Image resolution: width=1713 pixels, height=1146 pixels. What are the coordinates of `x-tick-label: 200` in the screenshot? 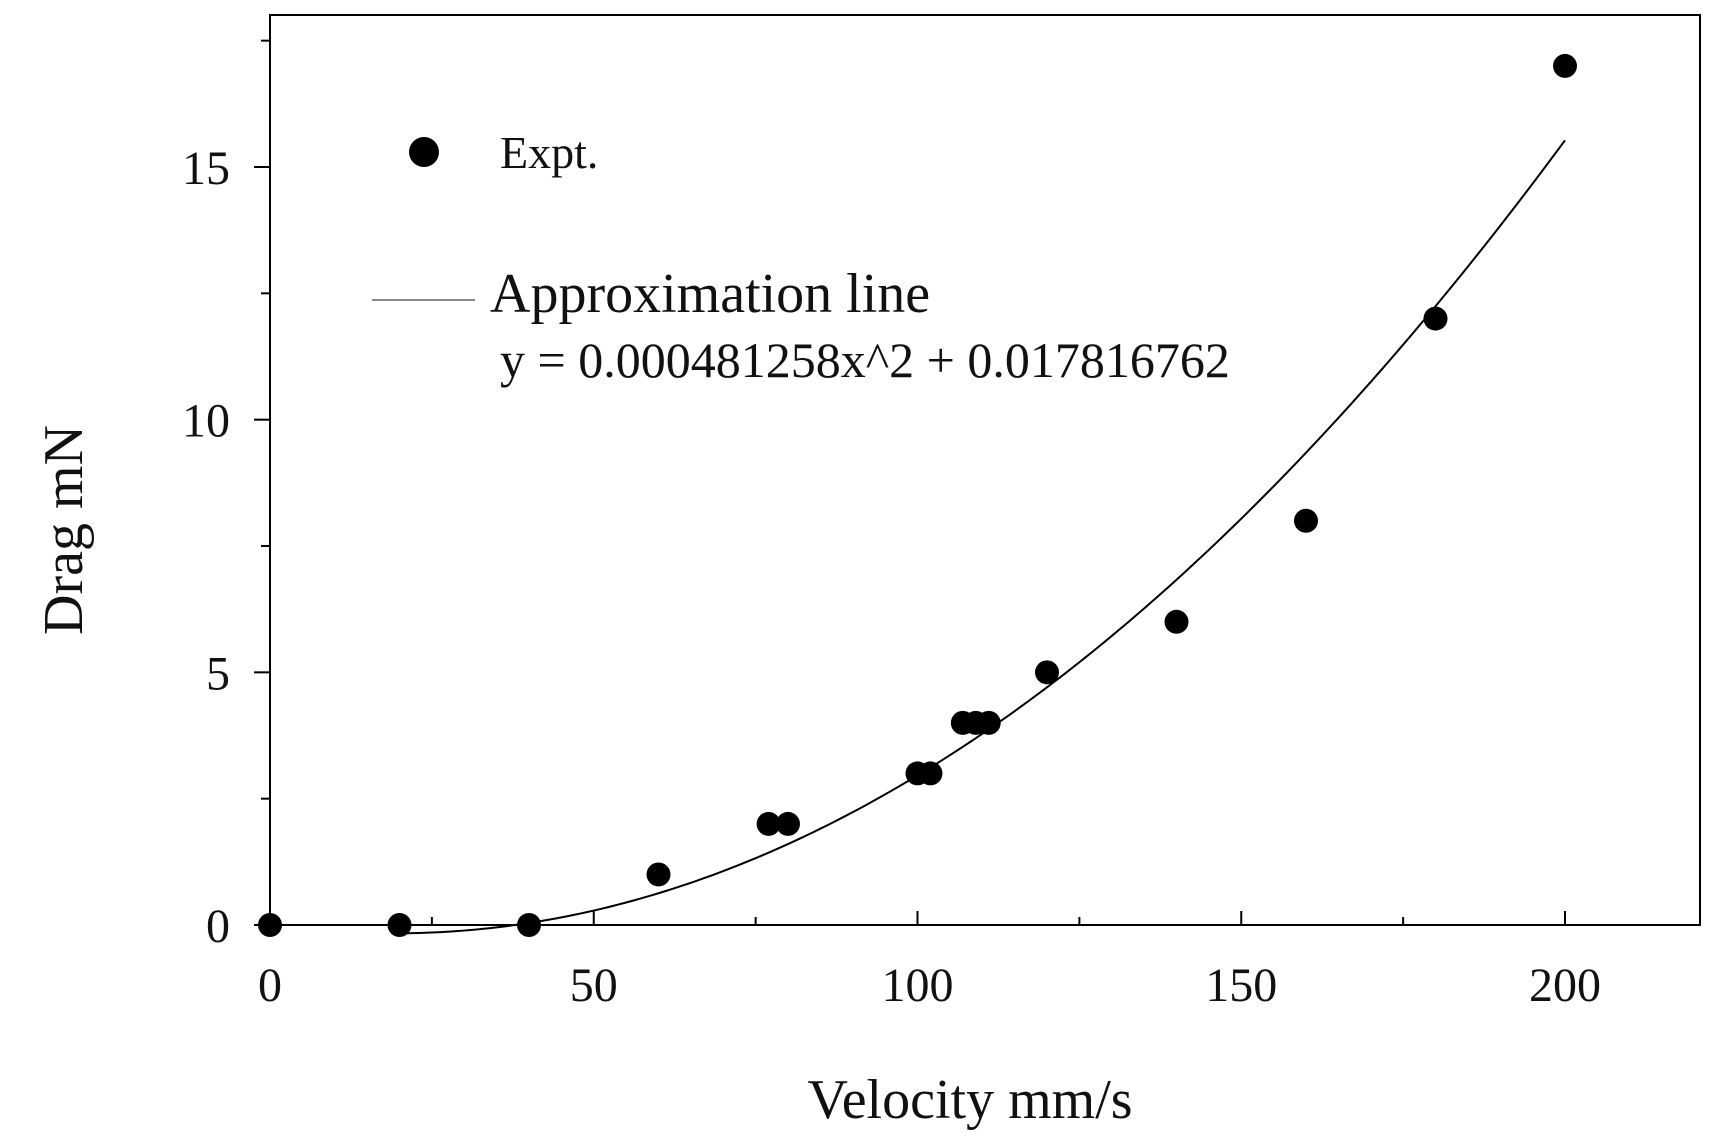 It's located at (1565, 985).